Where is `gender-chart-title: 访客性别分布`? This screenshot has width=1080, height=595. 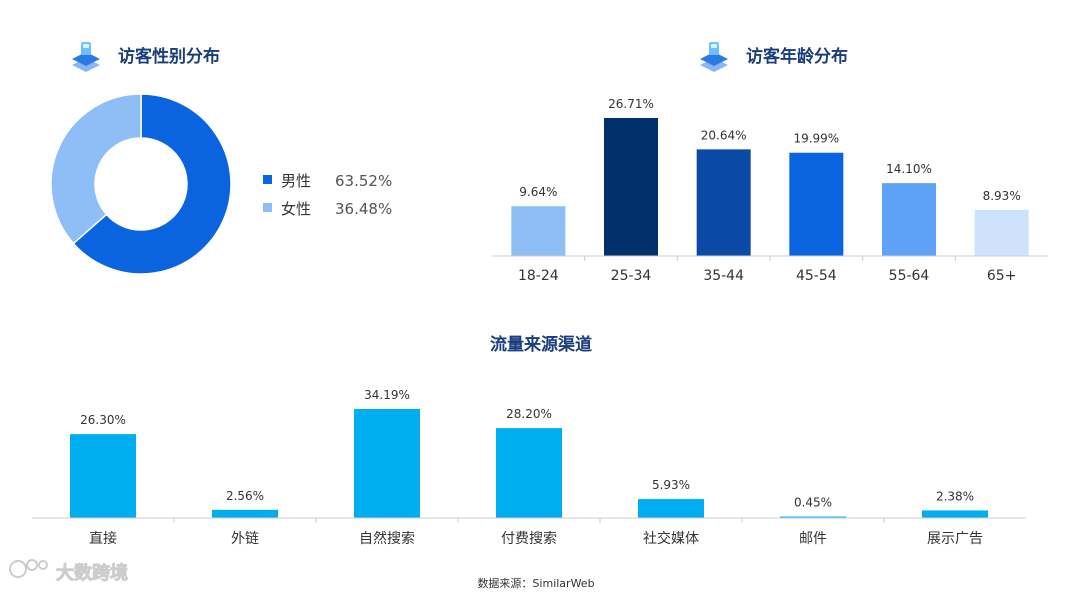
gender-chart-title: 访客性别分布 is located at coordinates (169, 56).